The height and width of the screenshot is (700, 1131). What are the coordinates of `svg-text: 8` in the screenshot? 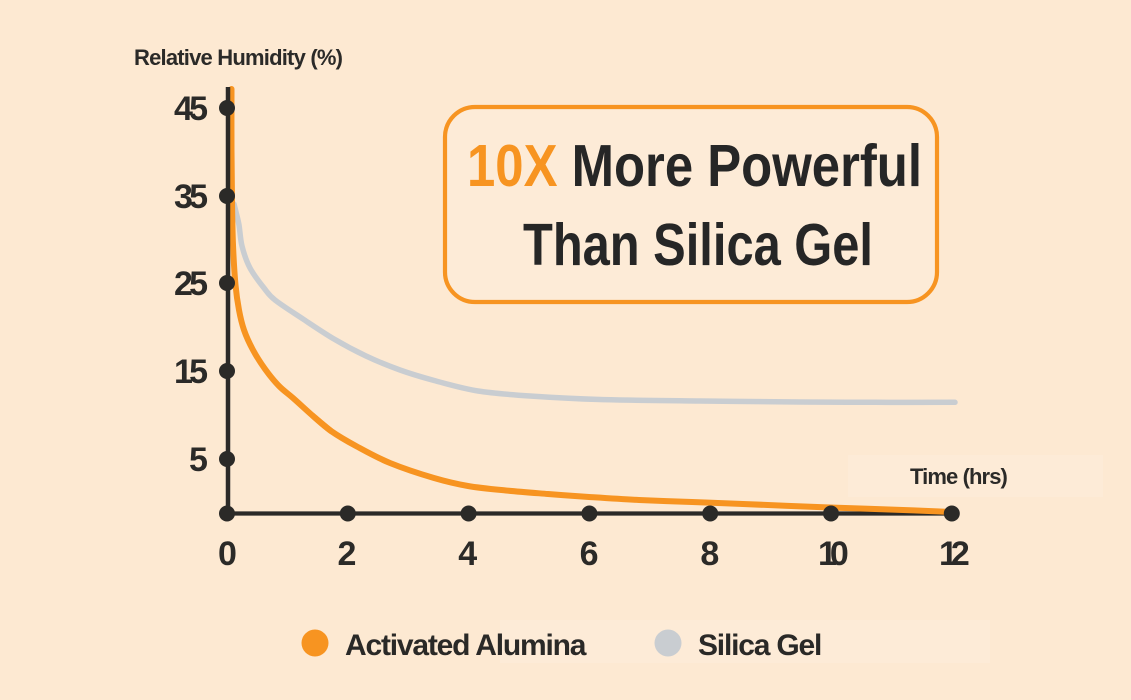 It's located at (709, 554).